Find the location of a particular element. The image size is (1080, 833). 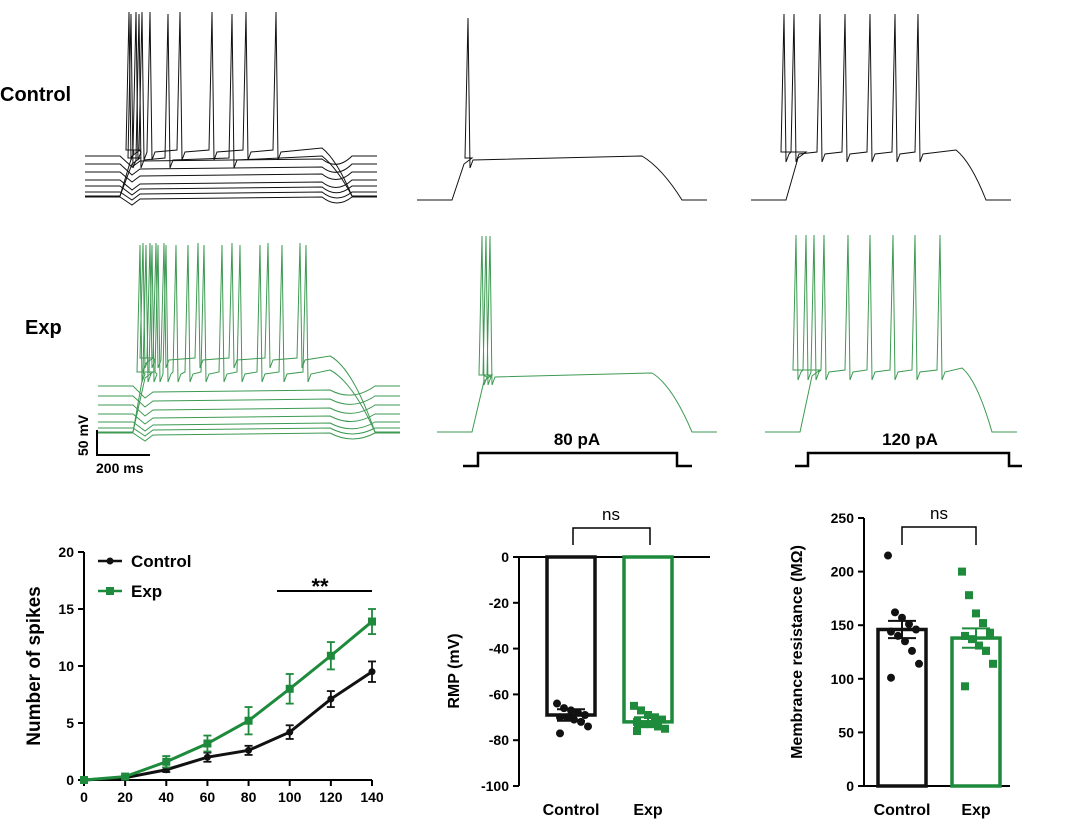

x-tick-label: 60 is located at coordinates (208, 797).